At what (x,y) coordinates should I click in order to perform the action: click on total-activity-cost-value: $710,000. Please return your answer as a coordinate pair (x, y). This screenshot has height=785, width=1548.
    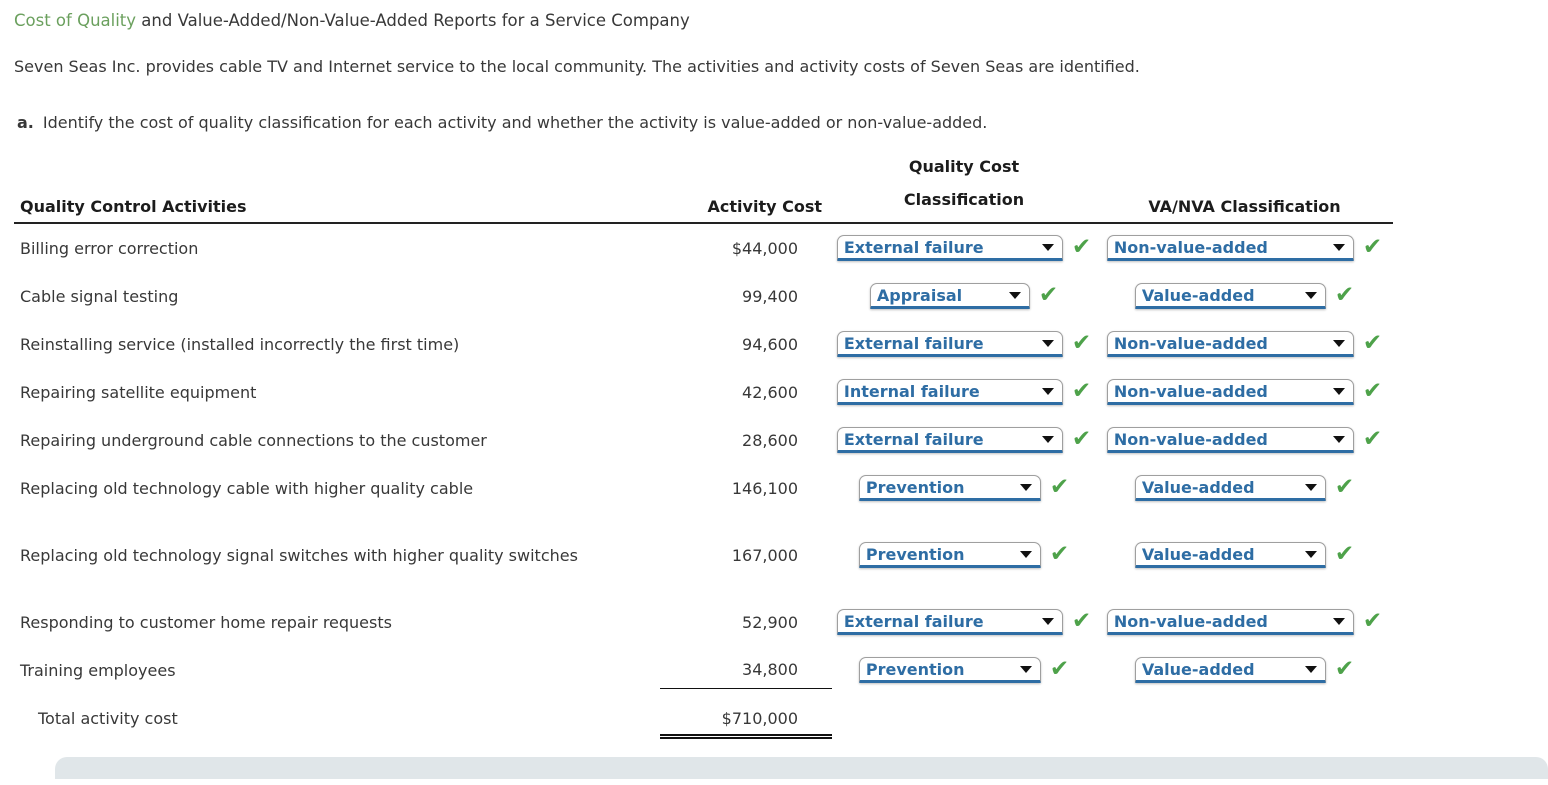
    Looking at the image, I should click on (746, 719).